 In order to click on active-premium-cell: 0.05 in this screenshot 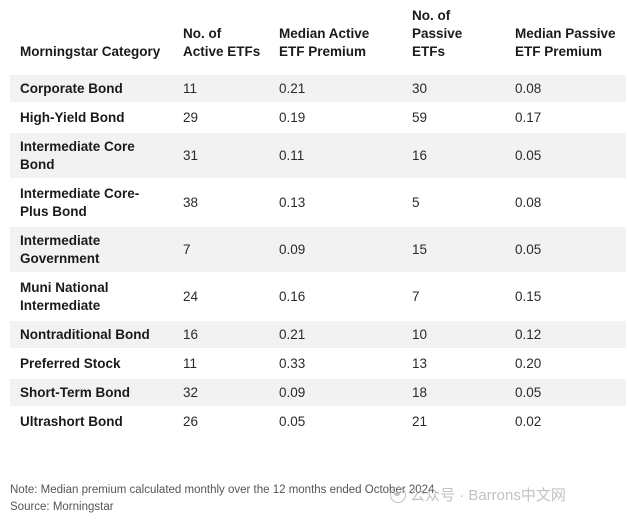, I will do `click(335, 420)`.